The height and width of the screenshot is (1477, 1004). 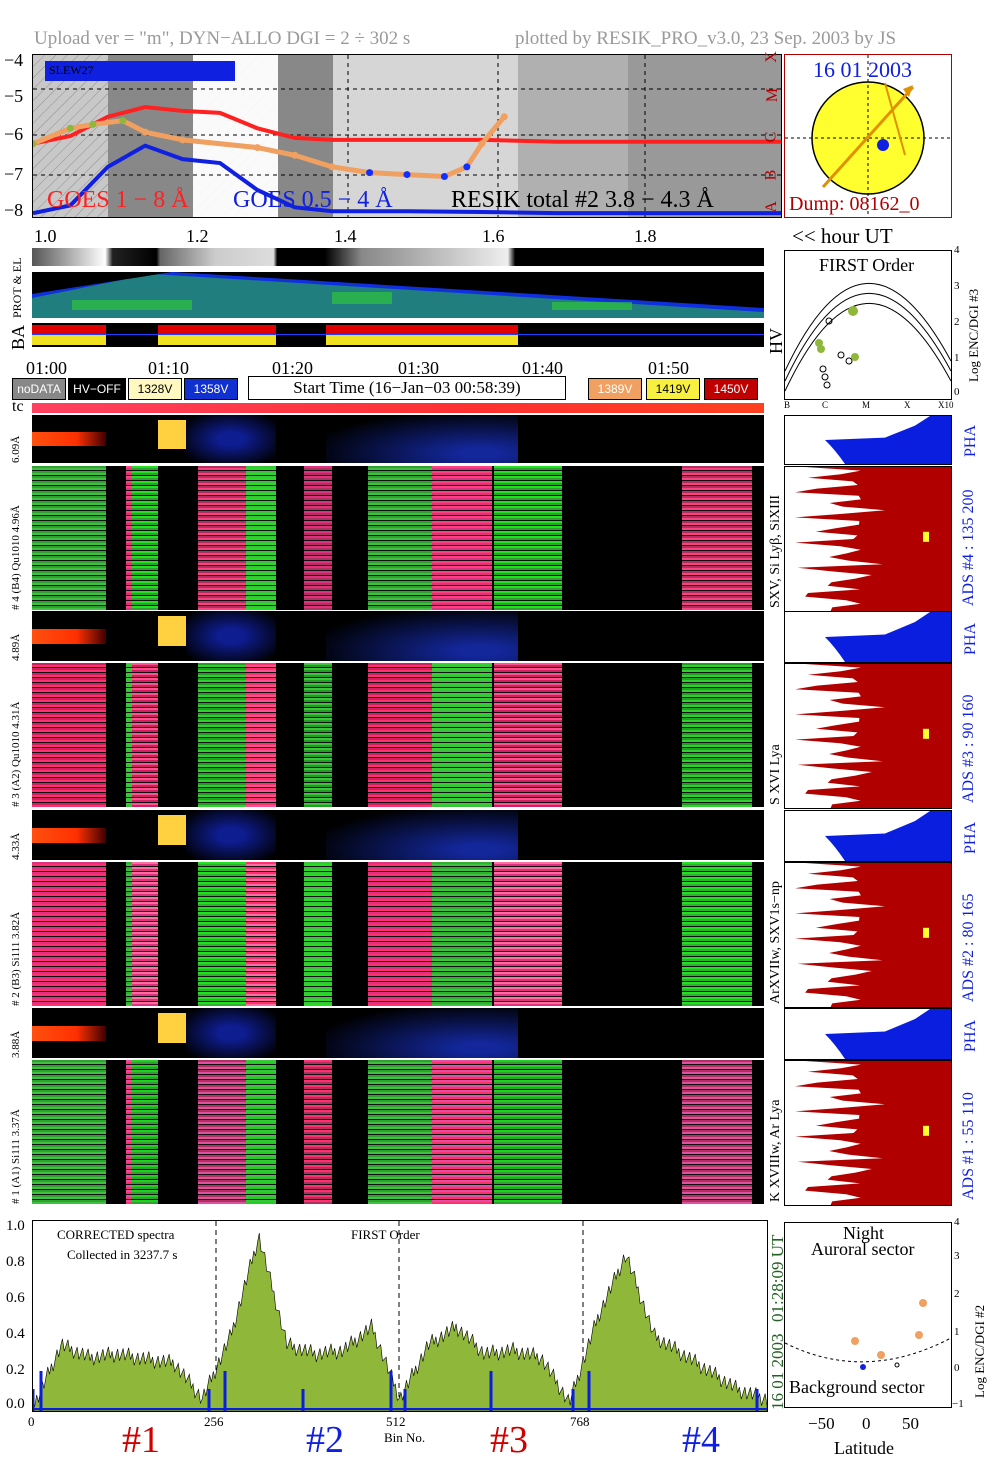 What do you see at coordinates (825, 405) in the screenshot?
I see `fo-xtick: C` at bounding box center [825, 405].